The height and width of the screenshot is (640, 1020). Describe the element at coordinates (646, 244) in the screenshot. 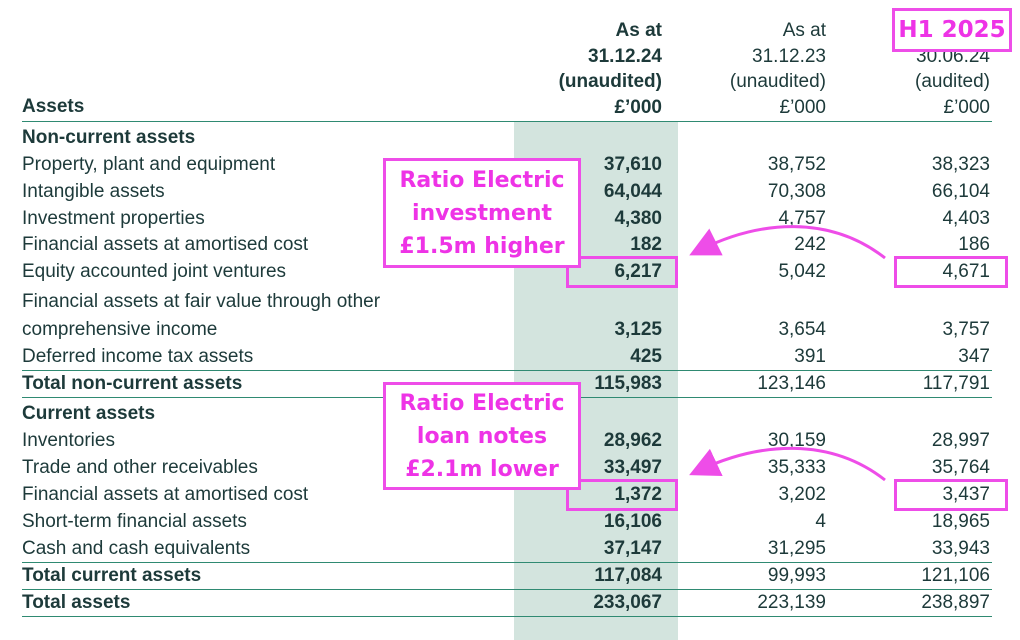

I see `value-2024: 182` at that location.